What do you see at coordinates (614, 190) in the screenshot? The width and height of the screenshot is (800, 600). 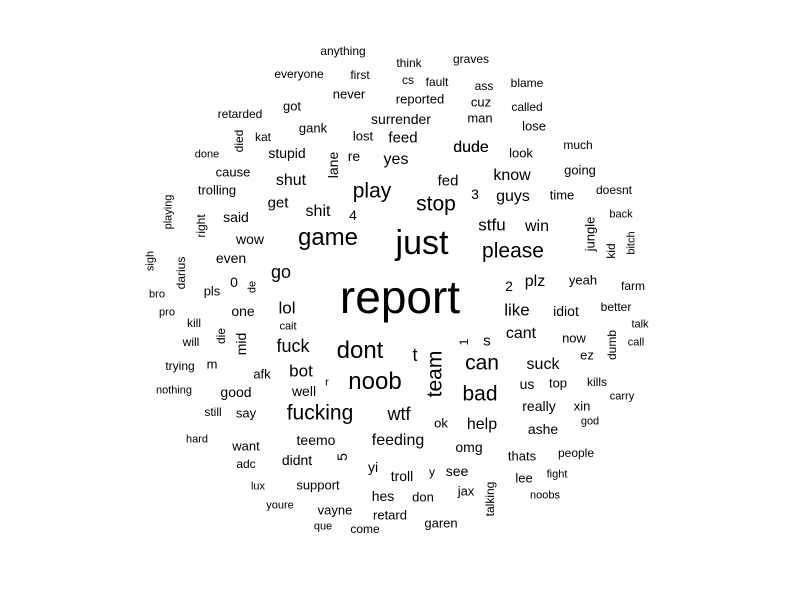 I see `cloud-word: doesnt` at bounding box center [614, 190].